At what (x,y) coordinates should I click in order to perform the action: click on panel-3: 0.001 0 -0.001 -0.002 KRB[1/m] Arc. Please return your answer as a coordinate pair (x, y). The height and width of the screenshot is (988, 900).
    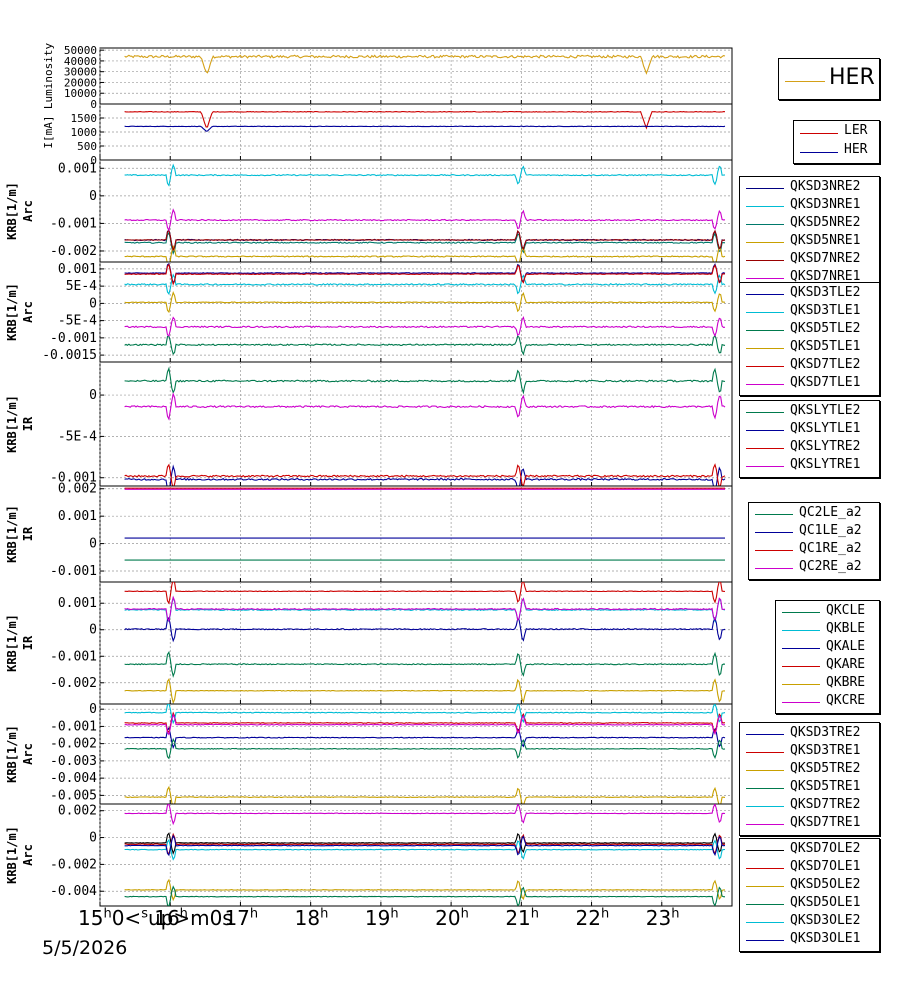
    Looking at the image, I should click on (369, 211).